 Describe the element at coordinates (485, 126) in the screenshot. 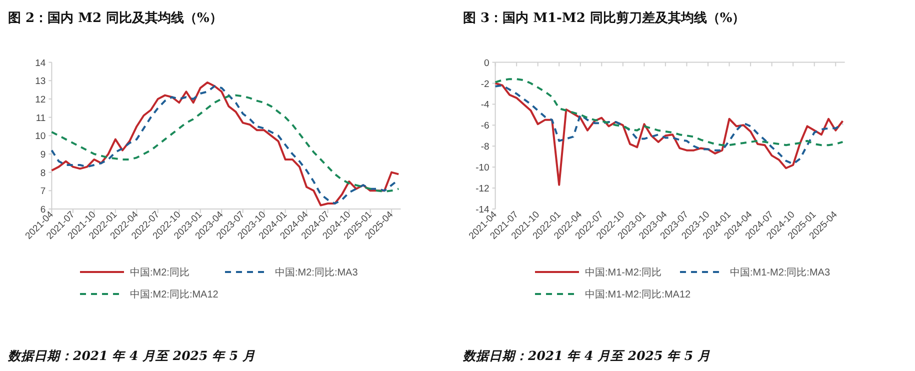

I see `y-tick-label: -6` at that location.